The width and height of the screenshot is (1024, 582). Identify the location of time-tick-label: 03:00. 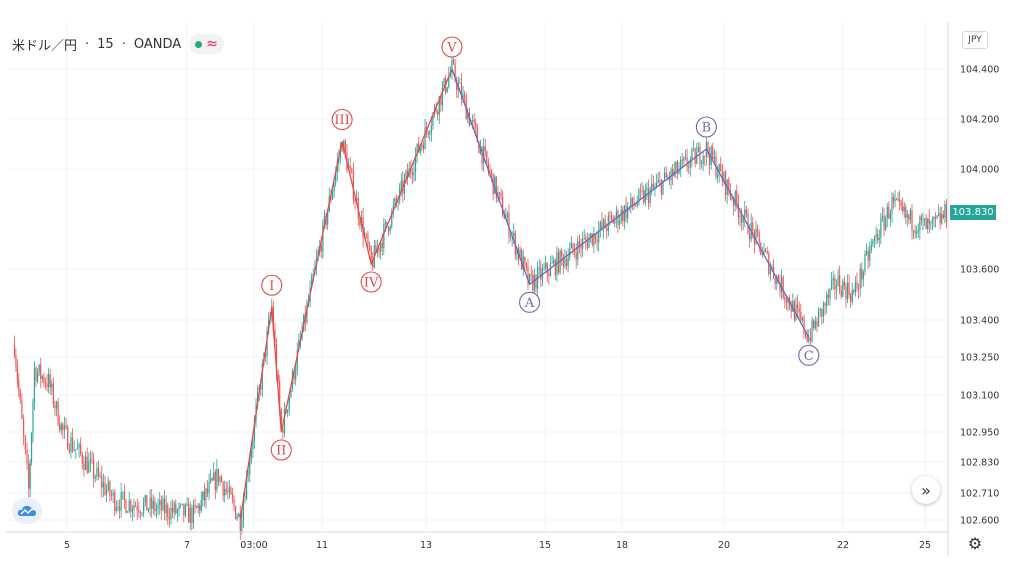
(253, 545).